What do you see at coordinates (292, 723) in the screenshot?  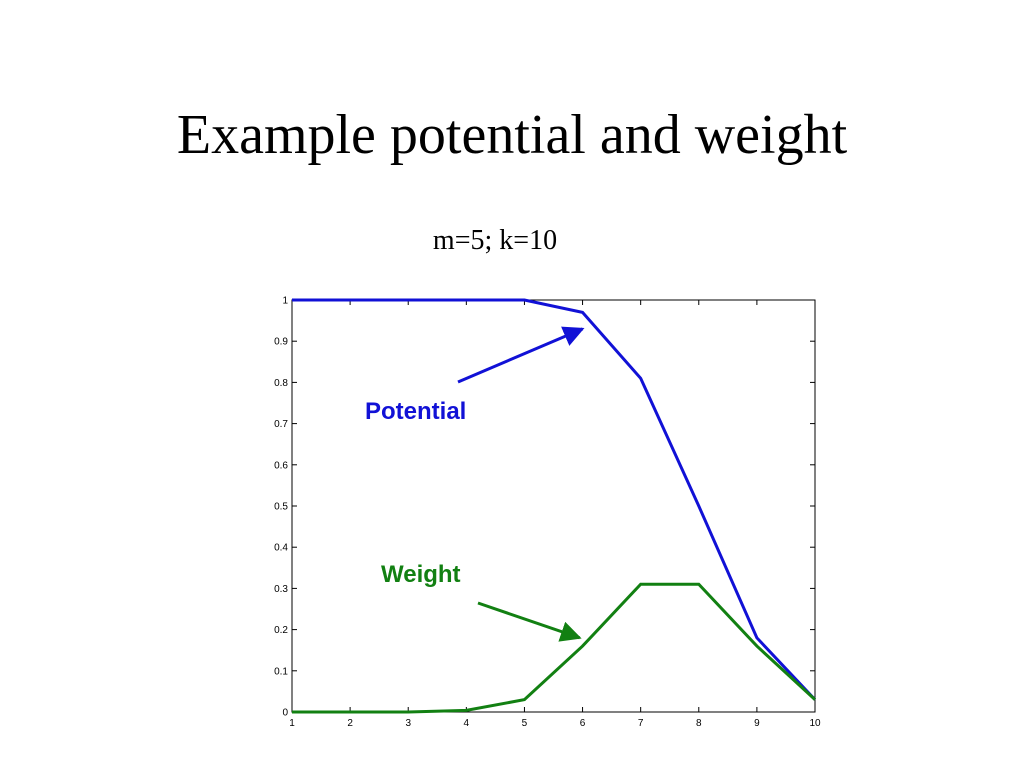 I see `x-tick-label: 1` at bounding box center [292, 723].